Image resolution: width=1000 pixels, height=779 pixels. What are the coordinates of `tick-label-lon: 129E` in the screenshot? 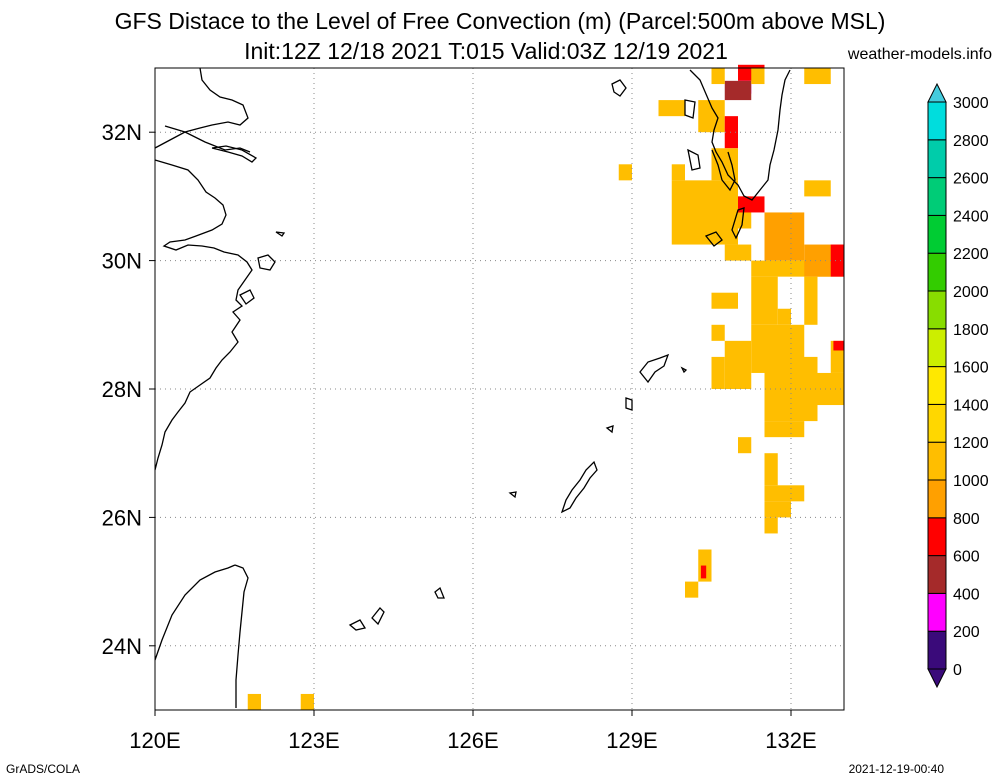 It's located at (631, 740).